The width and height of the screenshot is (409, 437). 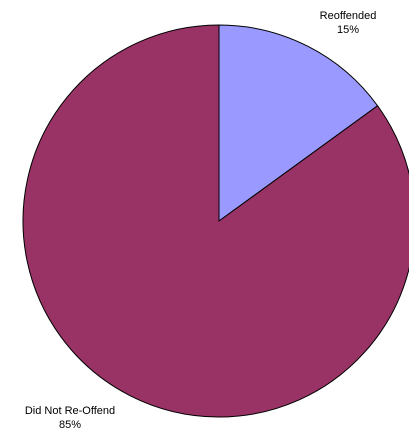 What do you see at coordinates (348, 30) in the screenshot?
I see `slice-label-reoffended-value: 15%` at bounding box center [348, 30].